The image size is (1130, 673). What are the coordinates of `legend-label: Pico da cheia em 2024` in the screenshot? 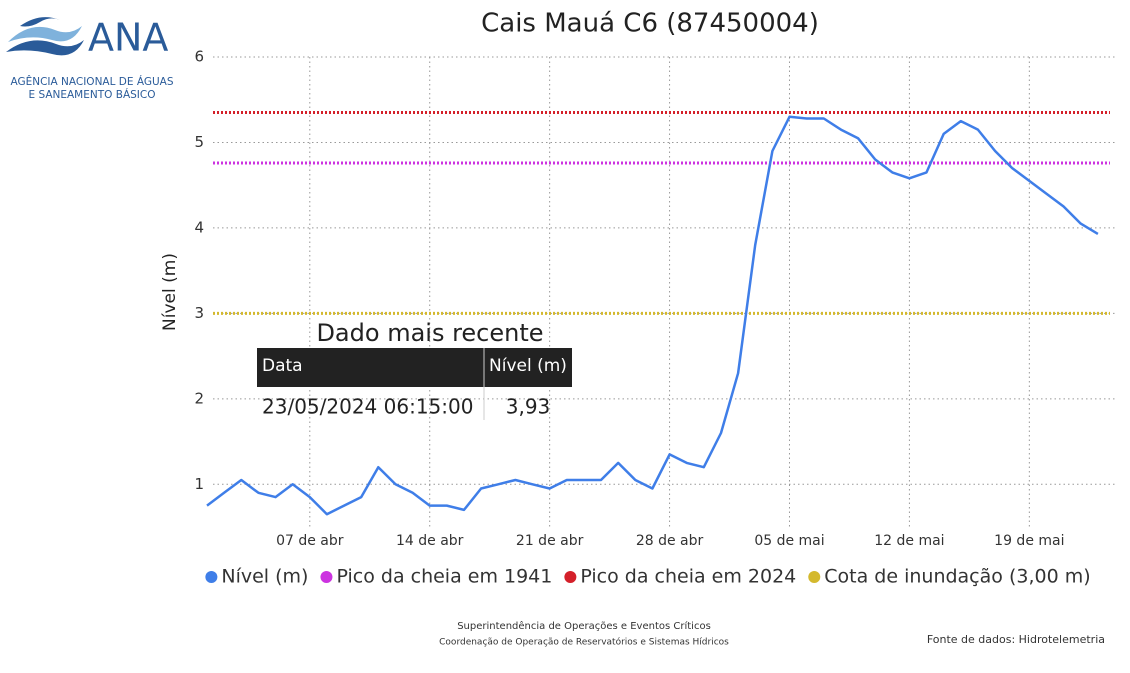 It's located at (688, 577).